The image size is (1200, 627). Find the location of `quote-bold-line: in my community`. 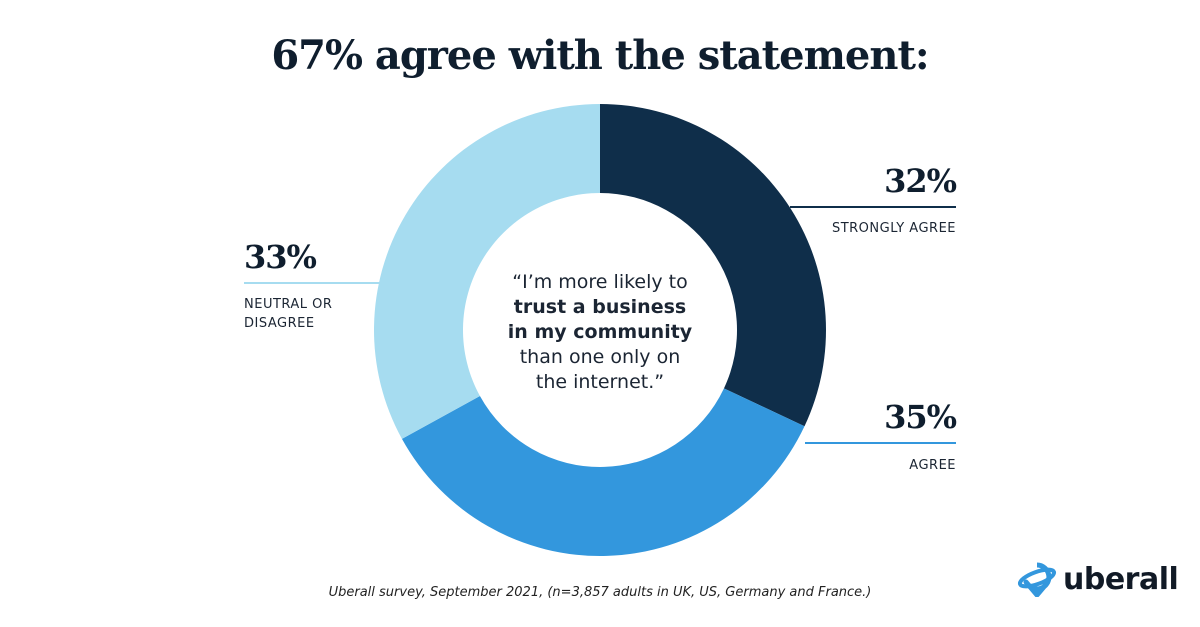

quote-bold-line: in my community is located at coordinates (600, 332).